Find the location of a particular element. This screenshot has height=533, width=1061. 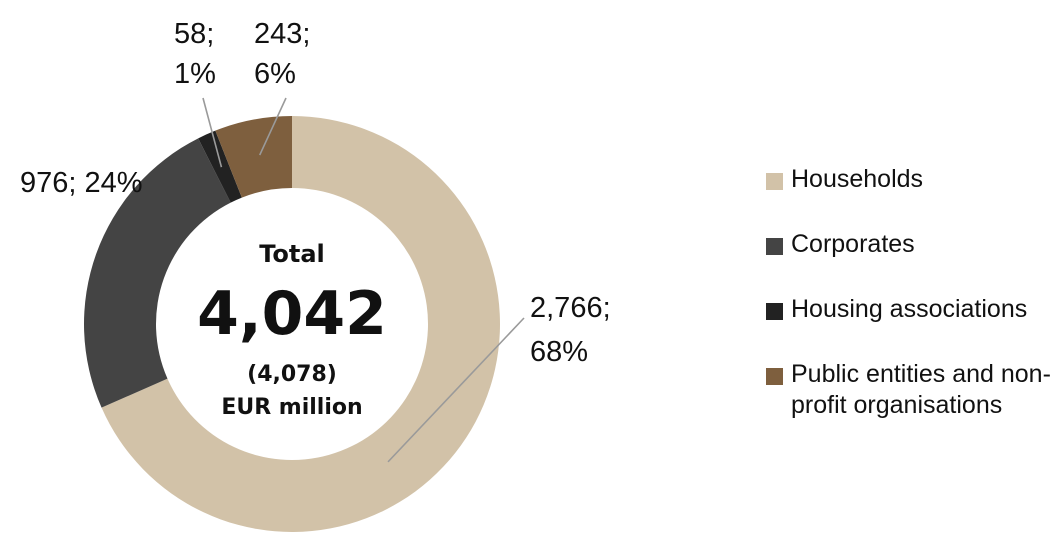

data-label-line: 58; is located at coordinates (194, 34).